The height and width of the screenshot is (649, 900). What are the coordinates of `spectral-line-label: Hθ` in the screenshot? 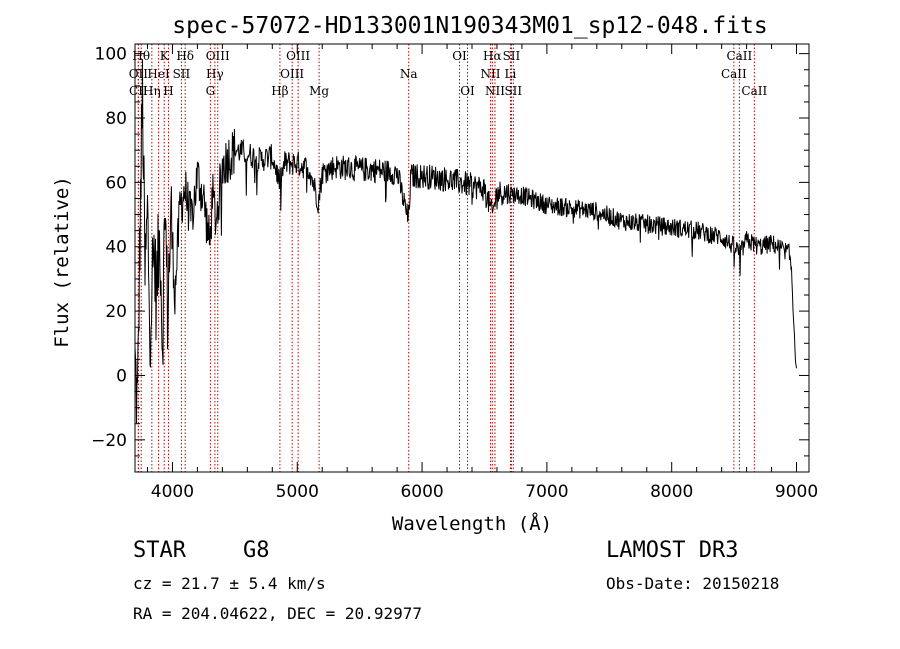 It's located at (141, 56).